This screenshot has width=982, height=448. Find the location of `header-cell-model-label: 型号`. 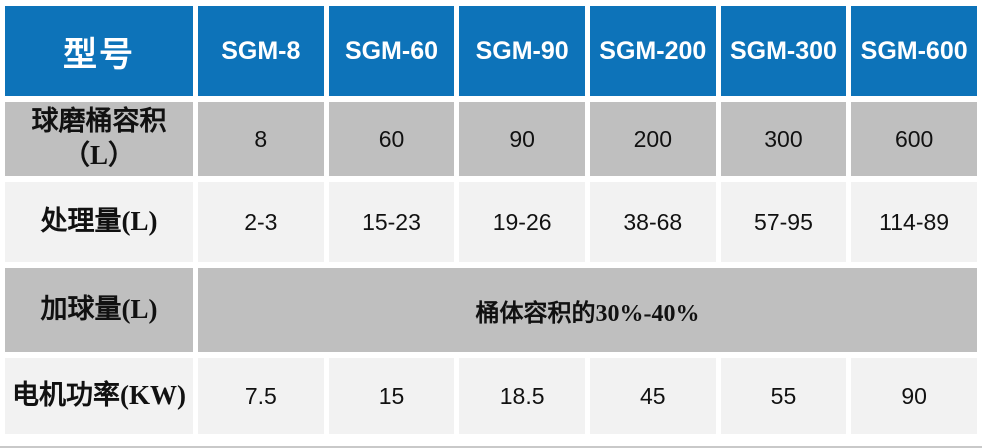

header-cell-model-label: 型号 is located at coordinates (99, 51).